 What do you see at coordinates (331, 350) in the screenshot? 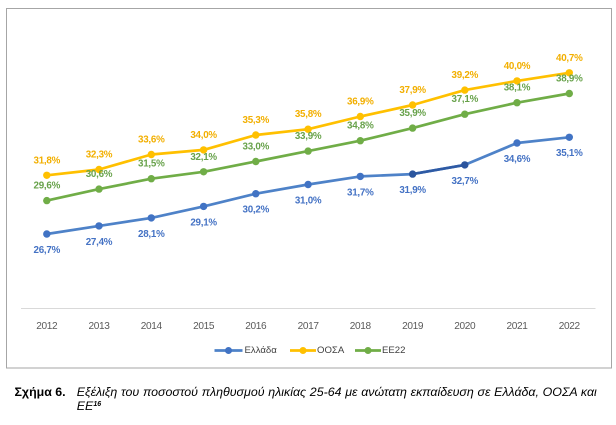
I see `svg-text: ΟΟΣΑ` at bounding box center [331, 350].